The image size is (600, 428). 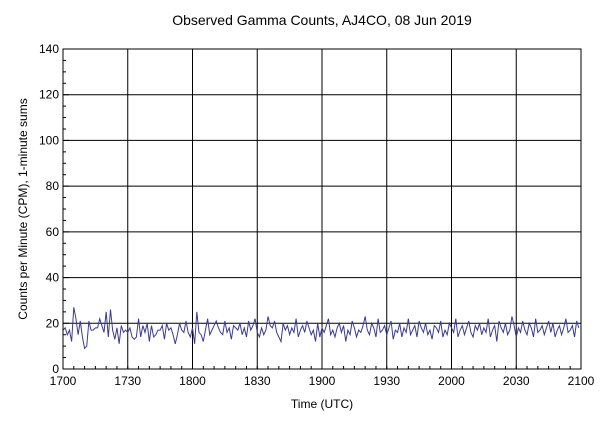 What do you see at coordinates (49, 49) in the screenshot?
I see `y-tick-label: 140` at bounding box center [49, 49].